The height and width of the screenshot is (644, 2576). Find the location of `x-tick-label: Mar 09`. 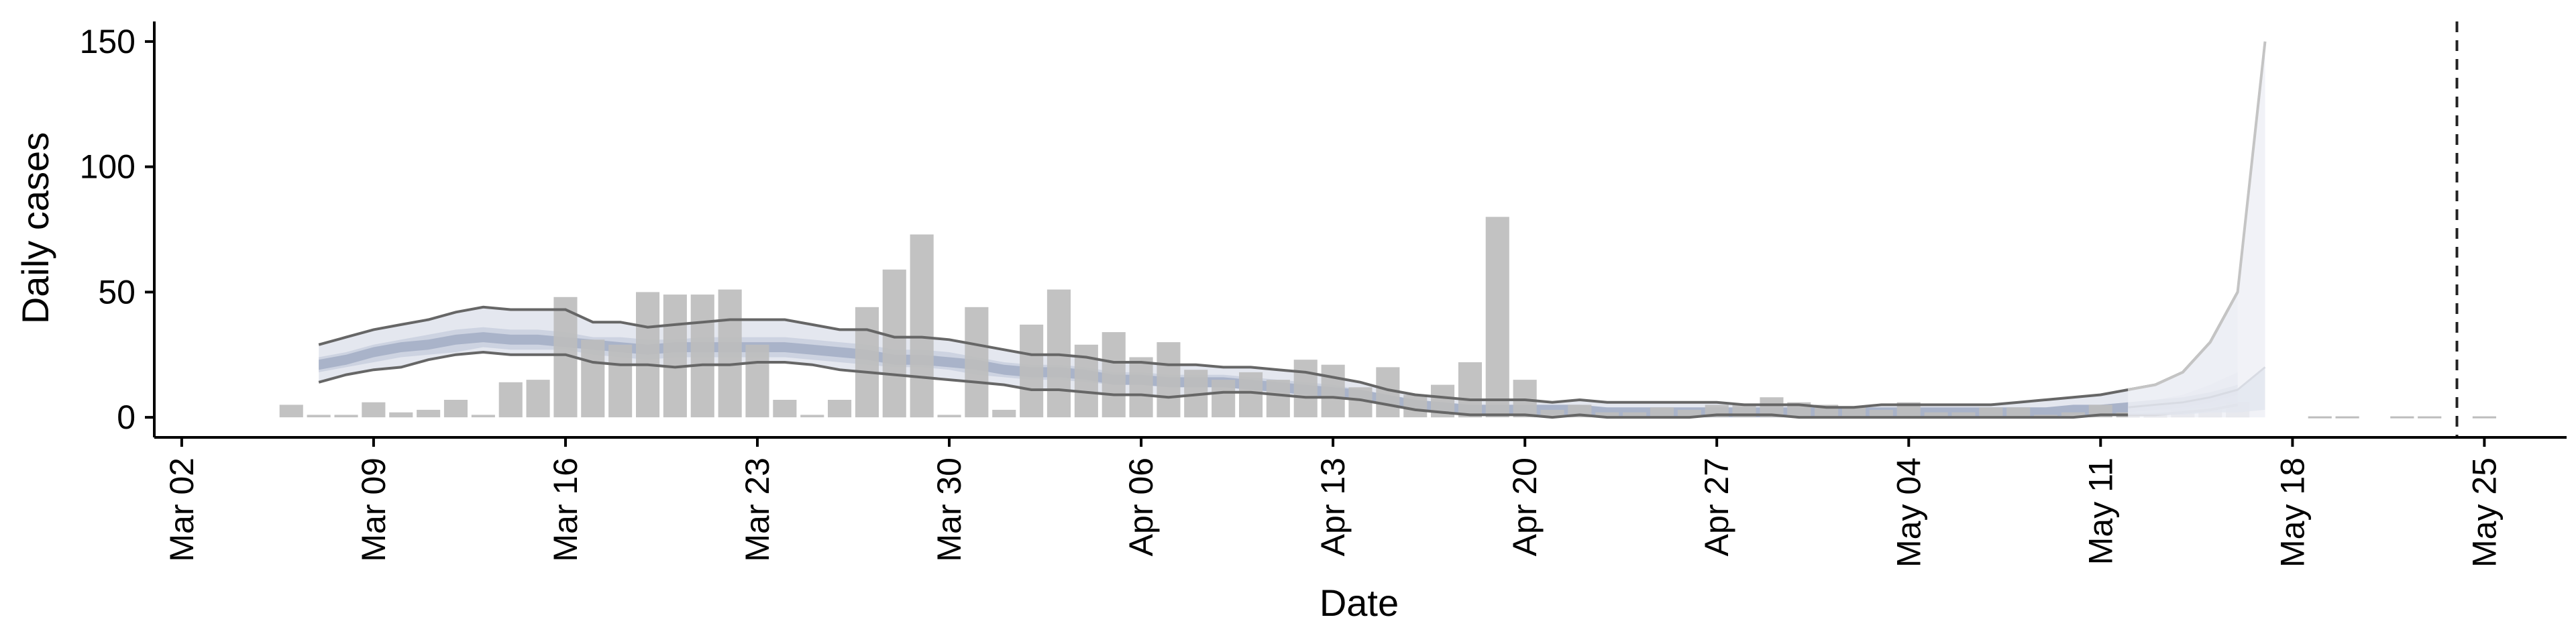

x-tick-label: Mar 09 is located at coordinates (373, 510).